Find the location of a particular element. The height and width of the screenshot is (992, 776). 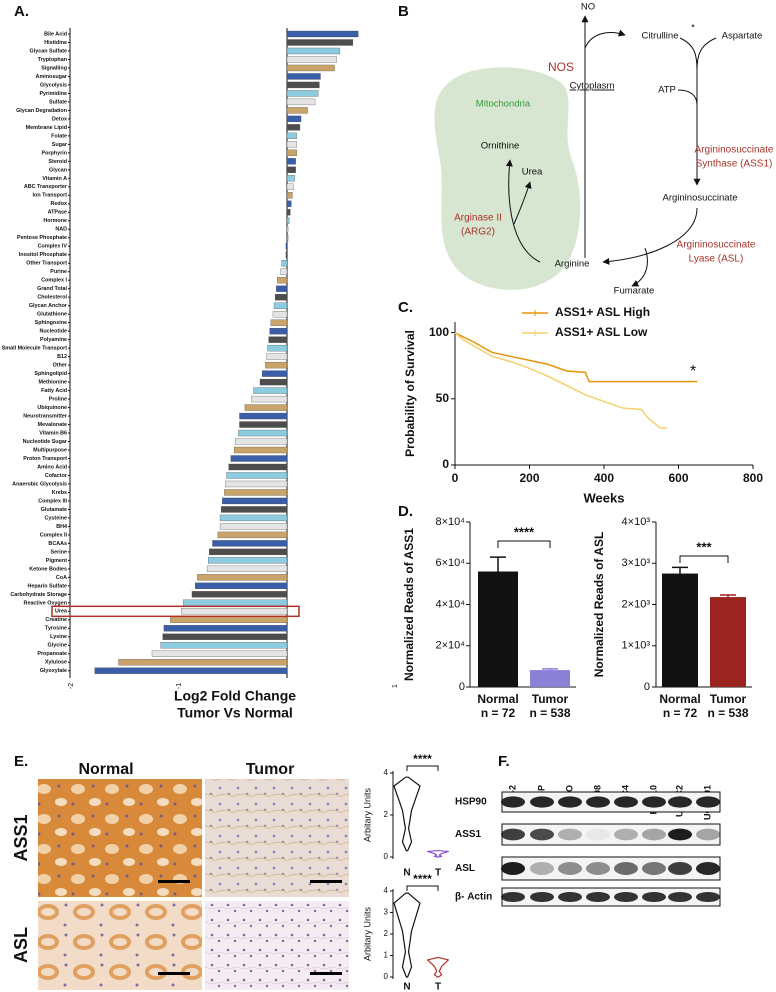

category-label: Carbohydrate Storage is located at coordinates (38, 595).